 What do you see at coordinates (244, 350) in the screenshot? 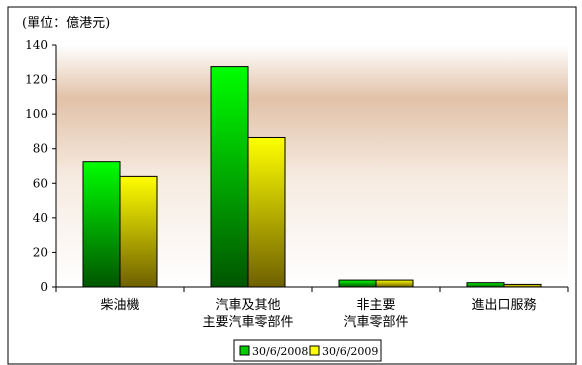
I see `legend-swatch-series1` at bounding box center [244, 350].